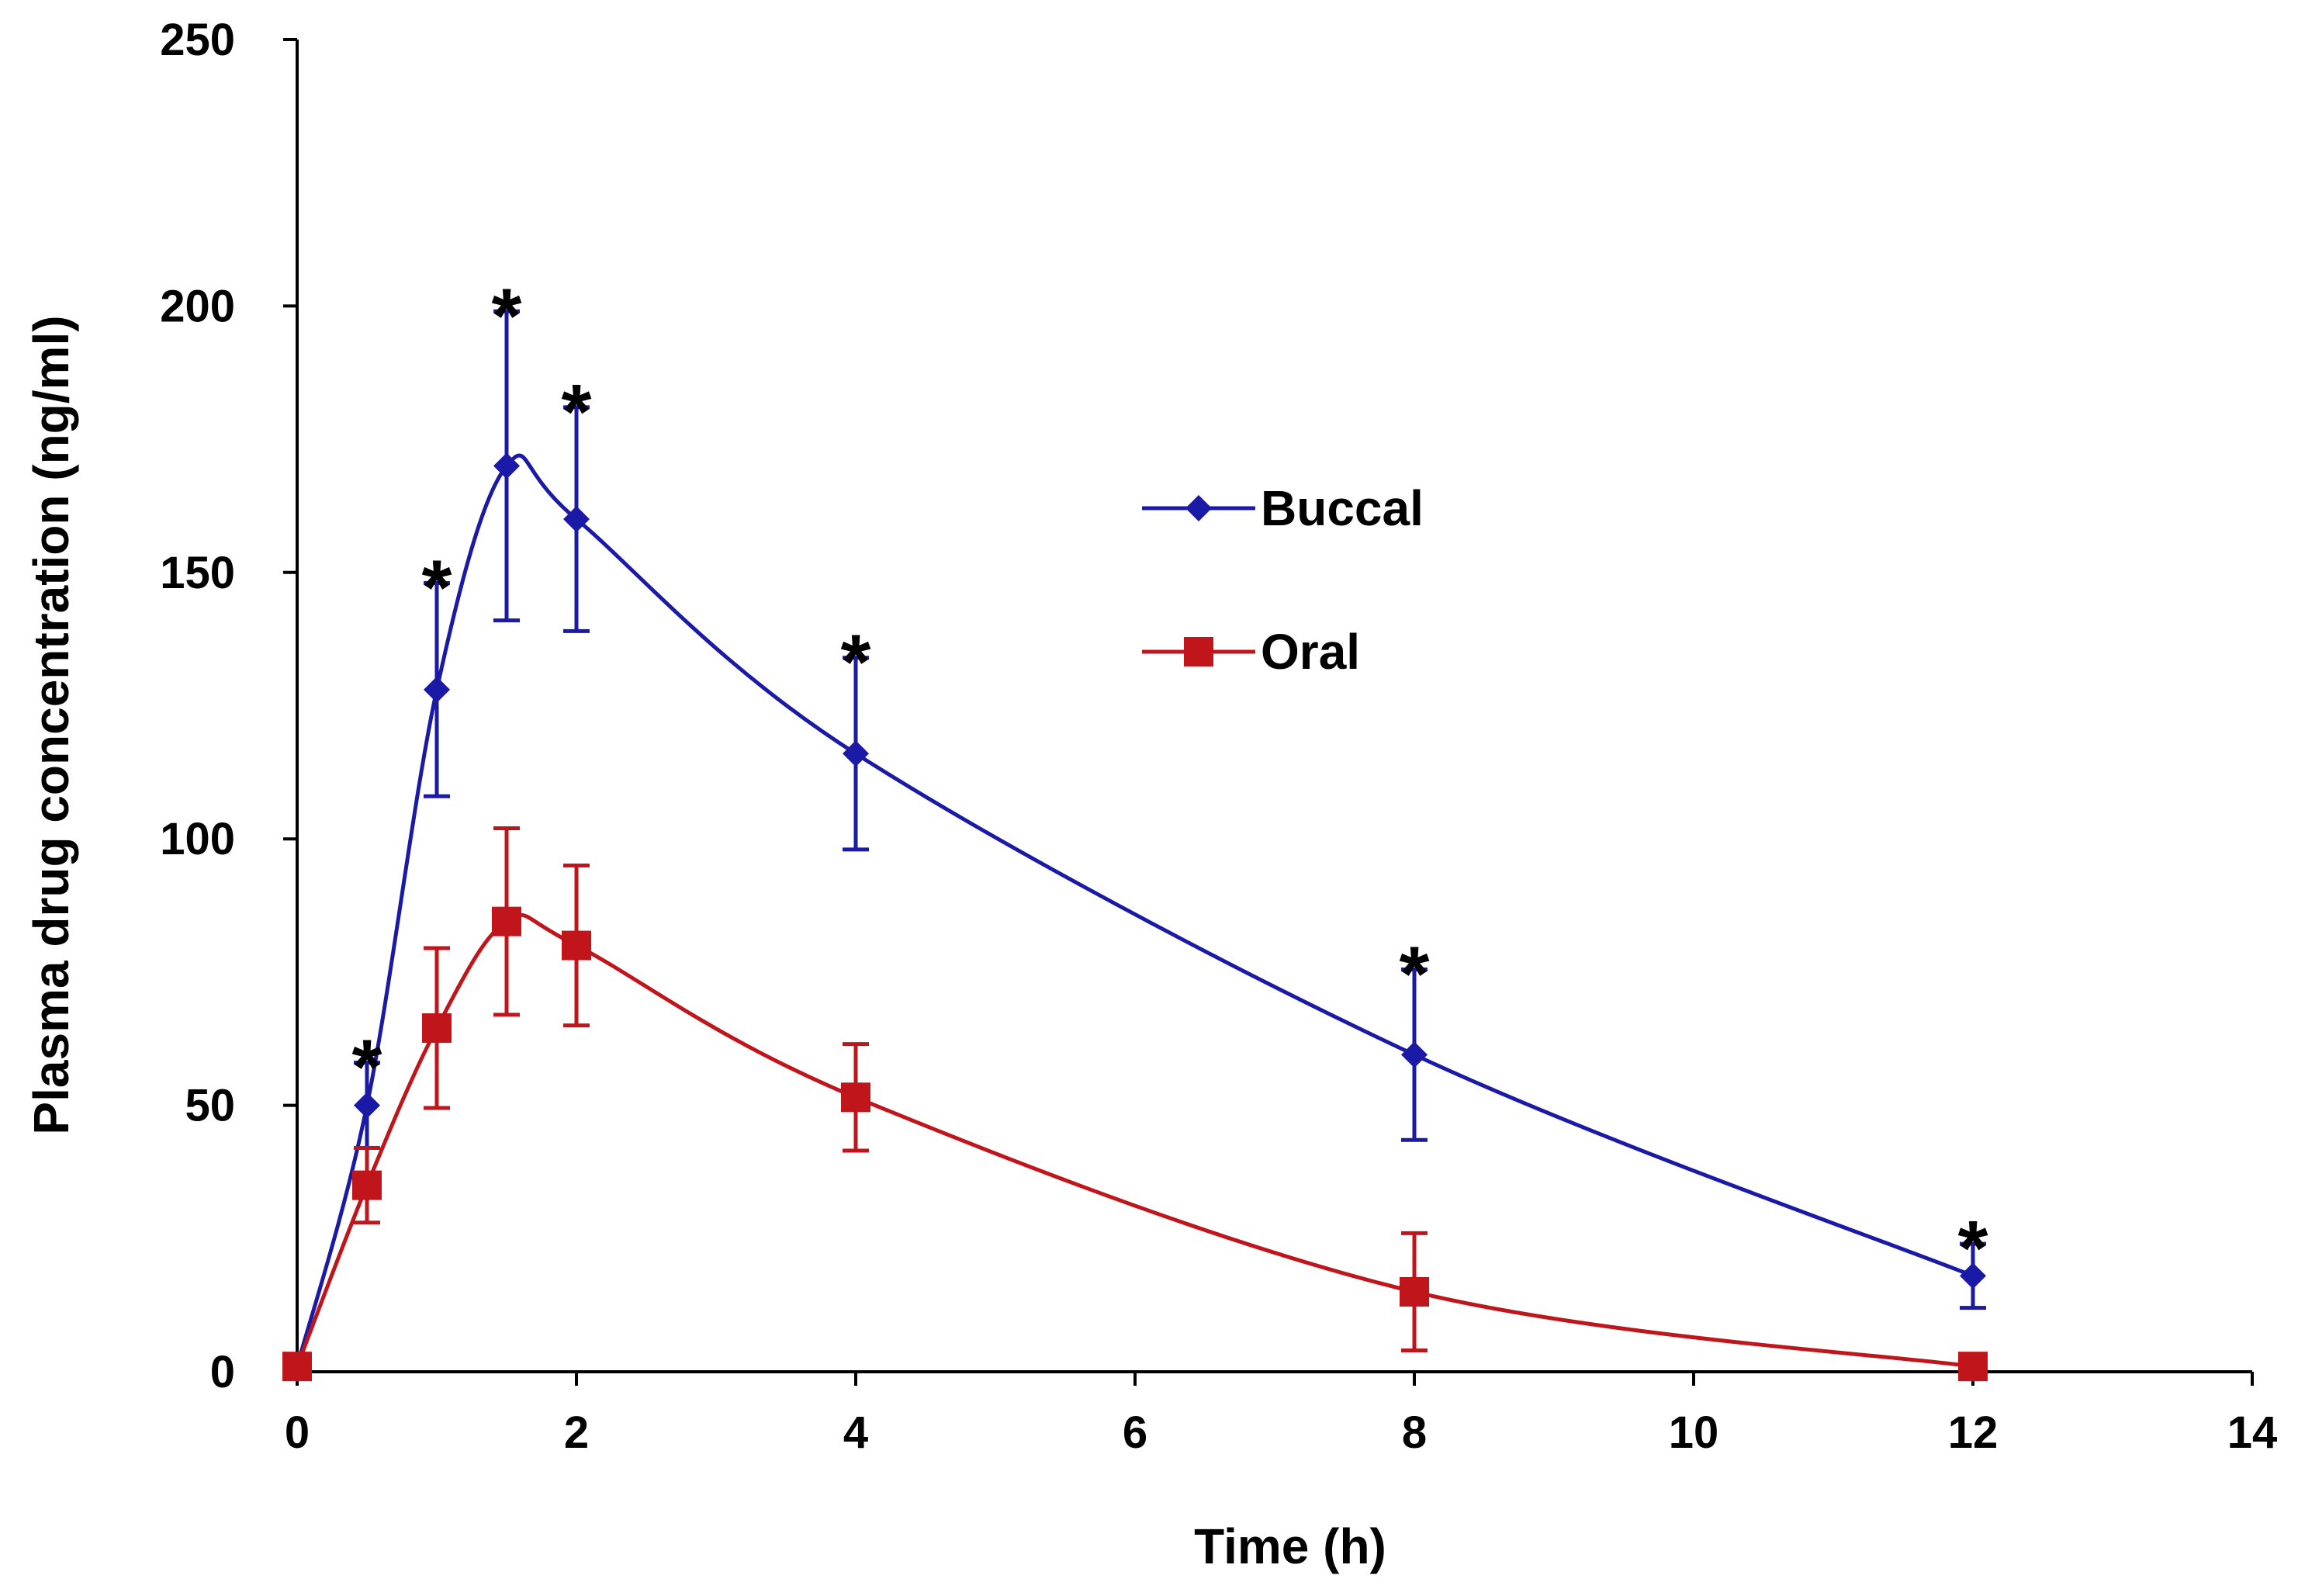 Image resolution: width=2298 pixels, height=1596 pixels. What do you see at coordinates (51, 724) in the screenshot?
I see `y-axis-title: Plasma drug concentration (ng/ml)` at bounding box center [51, 724].